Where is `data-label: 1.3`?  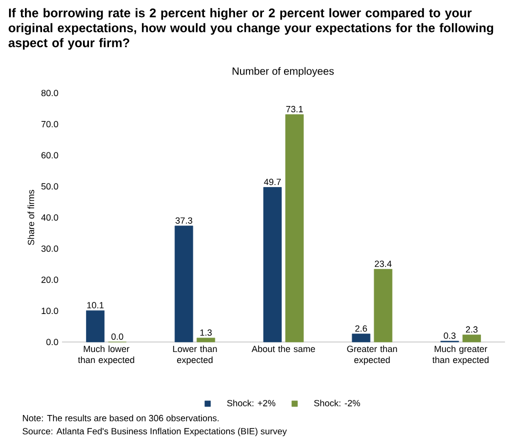
data-label: 1.3 is located at coordinates (206, 332).